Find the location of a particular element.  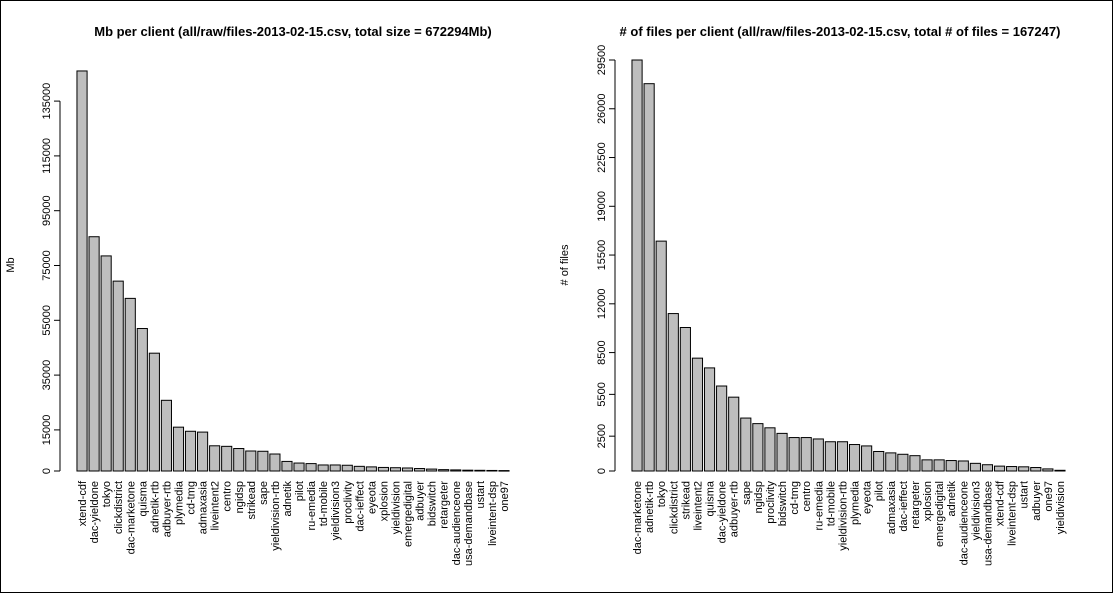

category-label: yieldivision3 is located at coordinates (976, 510).